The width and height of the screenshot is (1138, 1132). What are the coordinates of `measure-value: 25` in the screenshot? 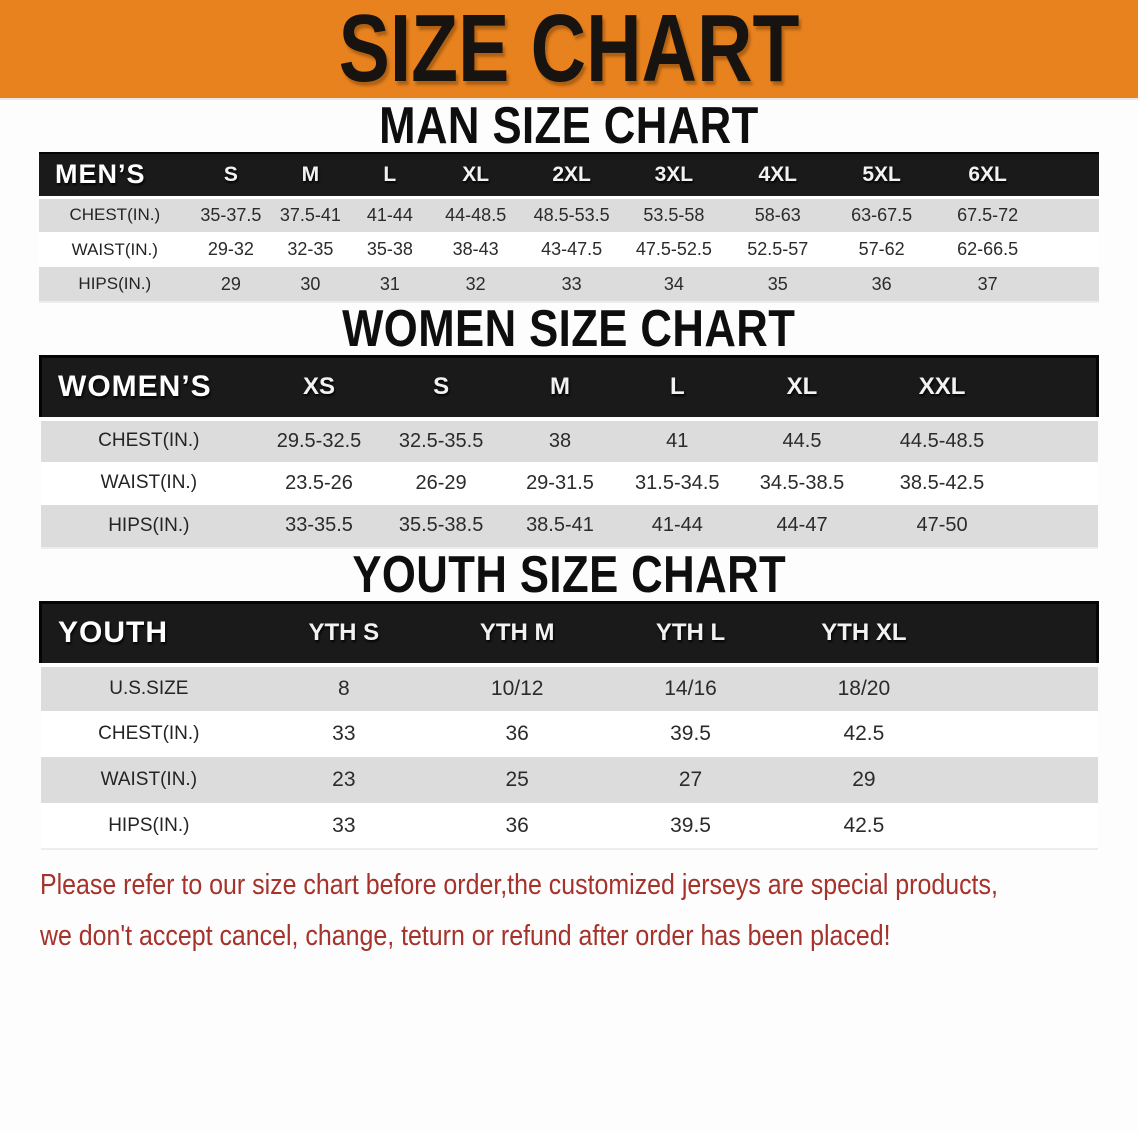 It's located at (517, 779).